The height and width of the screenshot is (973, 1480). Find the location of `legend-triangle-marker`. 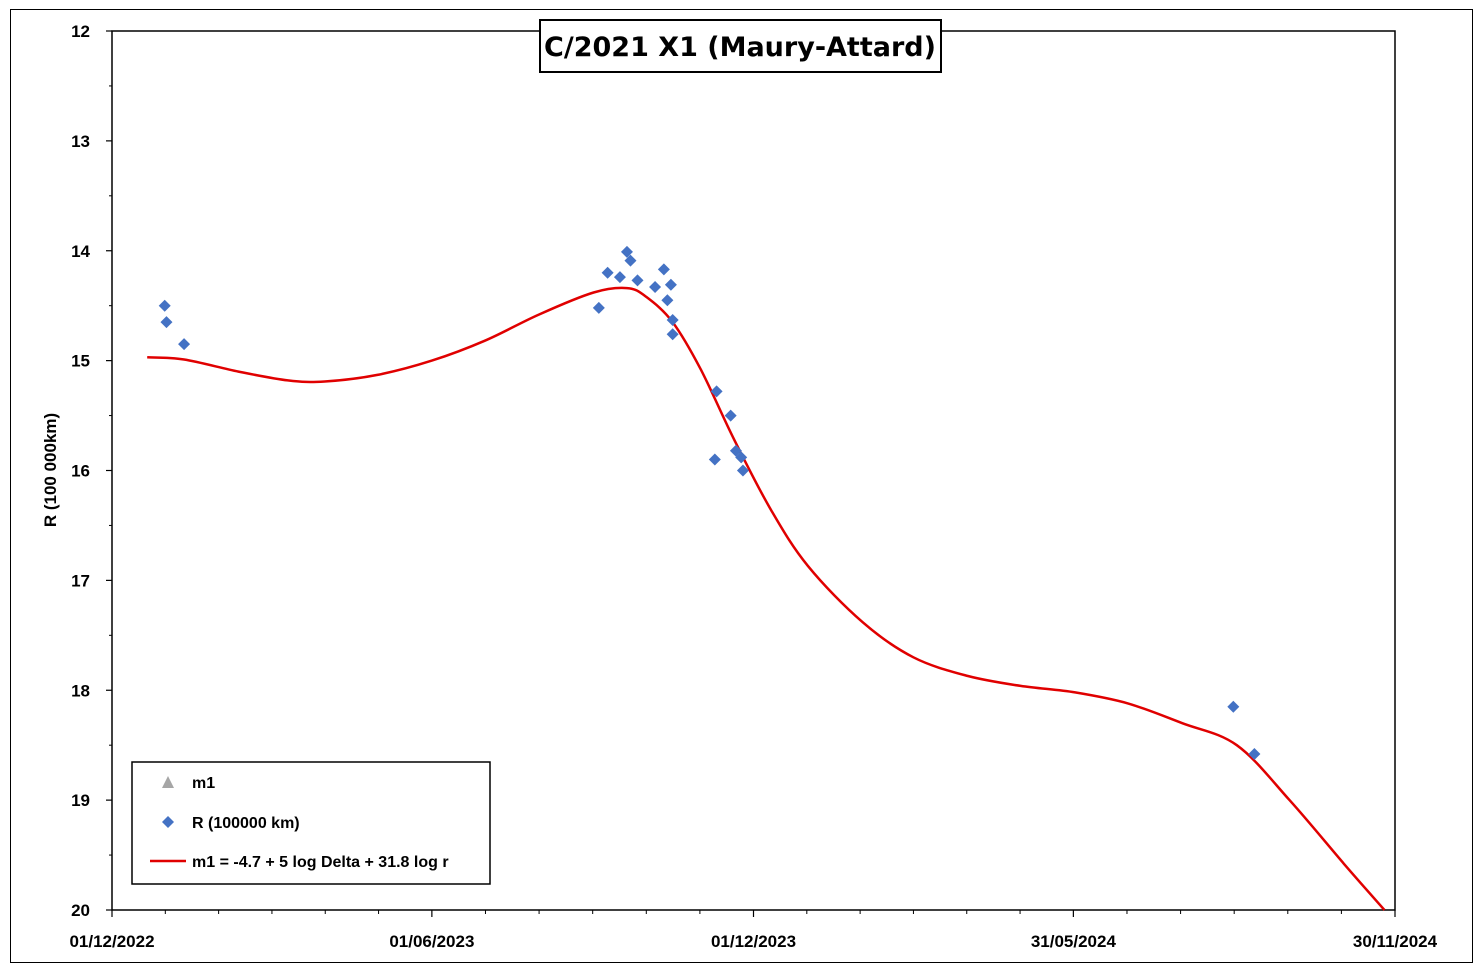

legend-triangle-marker is located at coordinates (168, 782).